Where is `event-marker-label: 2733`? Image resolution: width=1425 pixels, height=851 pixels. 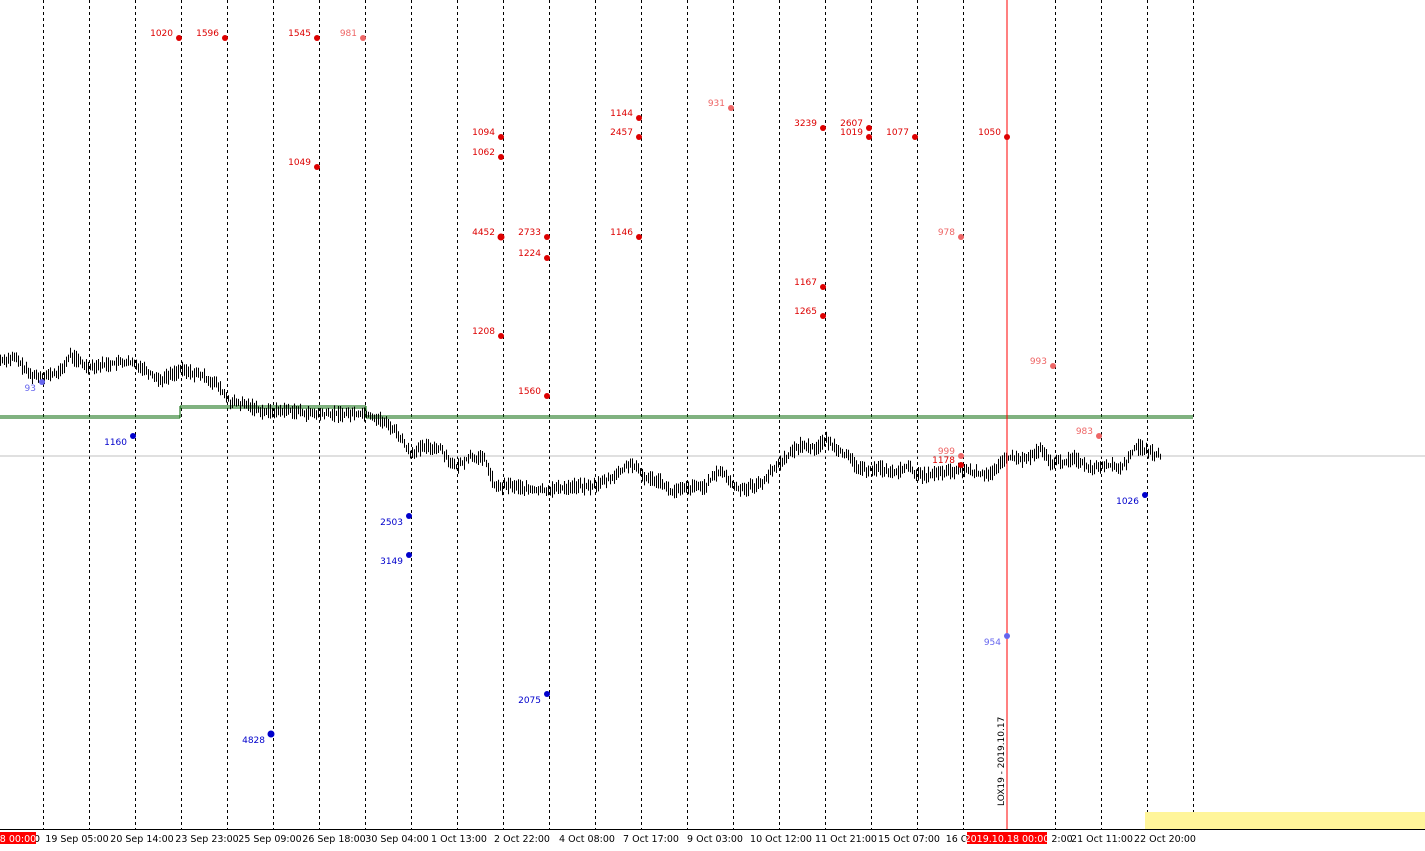 event-marker-label: 2733 is located at coordinates (529, 233).